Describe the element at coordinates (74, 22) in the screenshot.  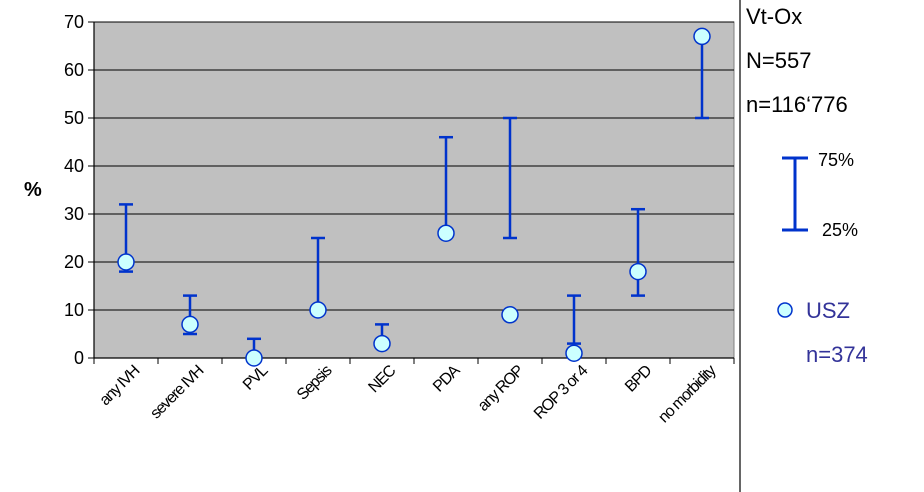
I see `y-tick-label: 70` at that location.